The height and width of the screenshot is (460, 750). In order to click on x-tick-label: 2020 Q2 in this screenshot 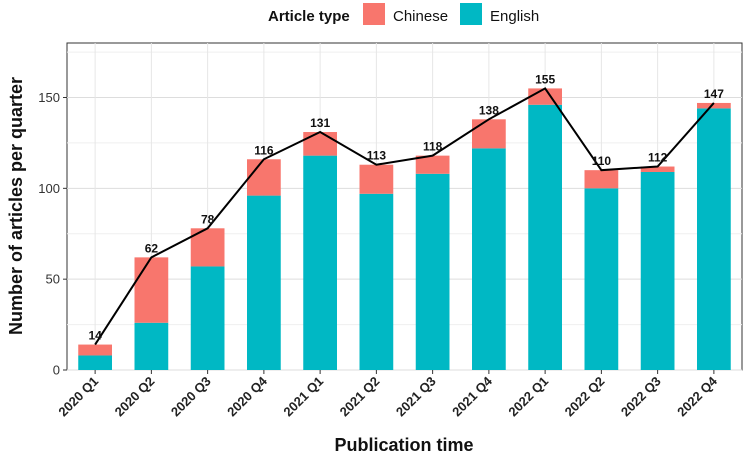, I will do `click(135, 397)`.